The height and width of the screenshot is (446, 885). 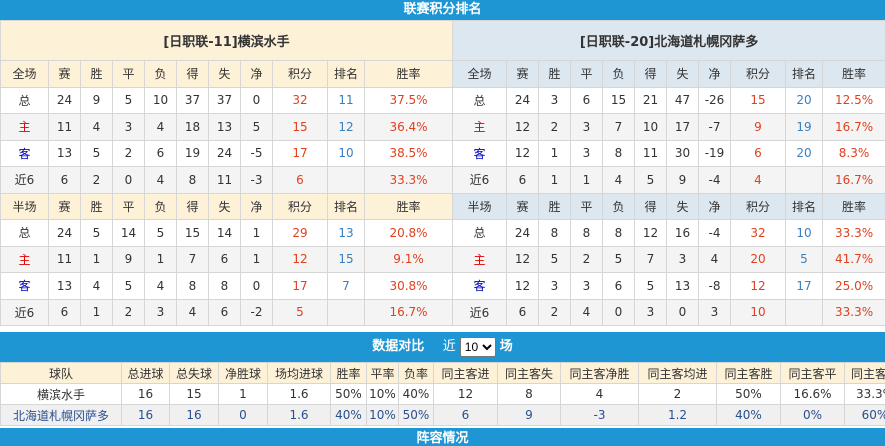 I want to click on cell: 47, so click(x=683, y=100).